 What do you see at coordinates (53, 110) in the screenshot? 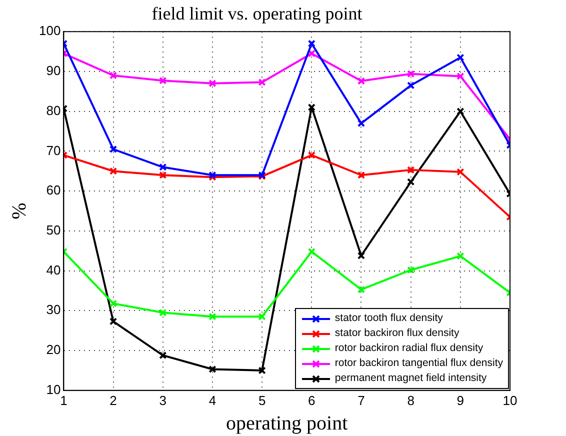
I see `y-tick-label: 80` at bounding box center [53, 110].